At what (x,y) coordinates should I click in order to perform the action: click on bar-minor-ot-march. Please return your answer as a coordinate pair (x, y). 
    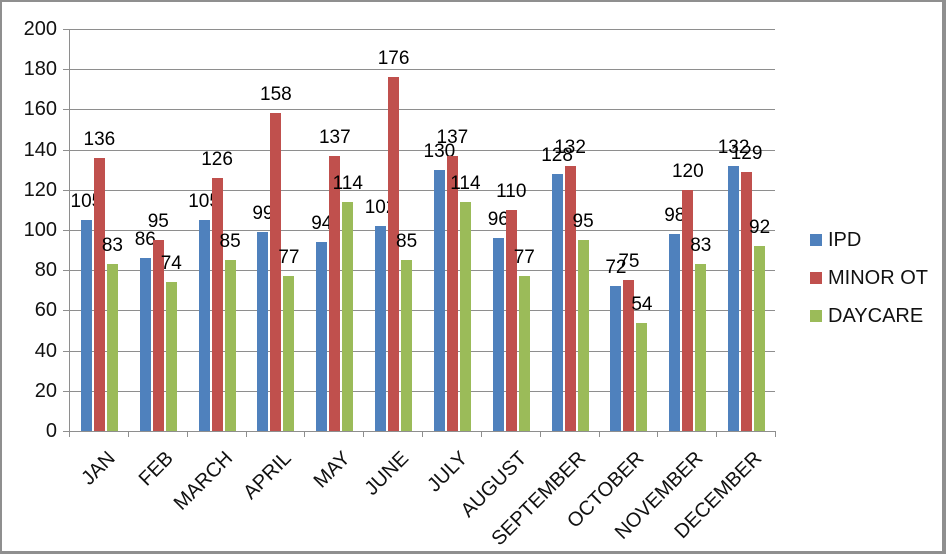
    Looking at the image, I should click on (217, 304).